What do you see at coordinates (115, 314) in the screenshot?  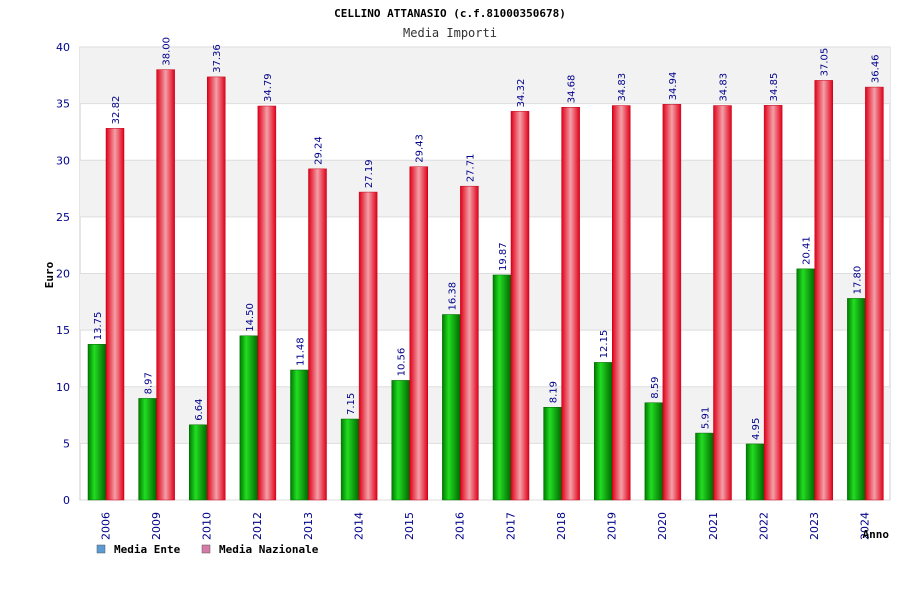 I see `bar-media-nazionale-2006` at bounding box center [115, 314].